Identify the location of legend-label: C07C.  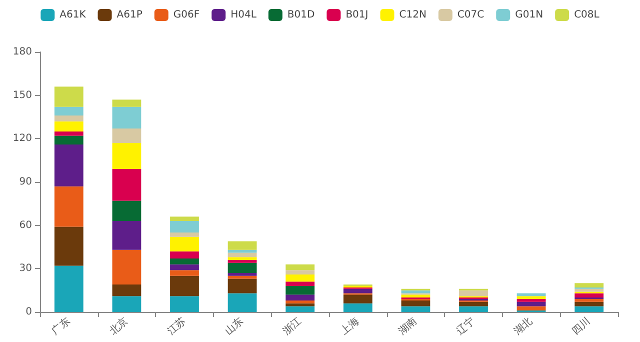
(470, 15).